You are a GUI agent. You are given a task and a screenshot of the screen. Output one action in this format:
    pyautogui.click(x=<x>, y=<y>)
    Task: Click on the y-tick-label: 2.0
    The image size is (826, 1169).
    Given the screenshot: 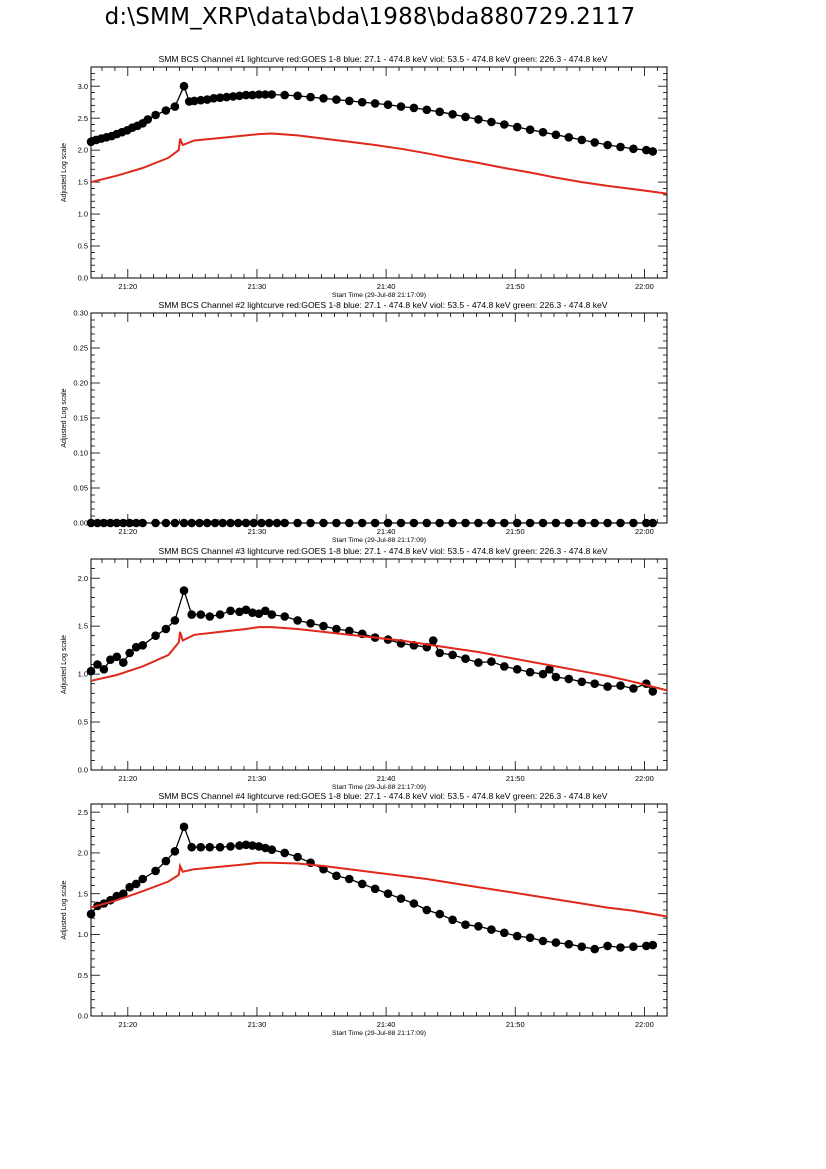 What is the action you would take?
    pyautogui.click(x=83, y=853)
    